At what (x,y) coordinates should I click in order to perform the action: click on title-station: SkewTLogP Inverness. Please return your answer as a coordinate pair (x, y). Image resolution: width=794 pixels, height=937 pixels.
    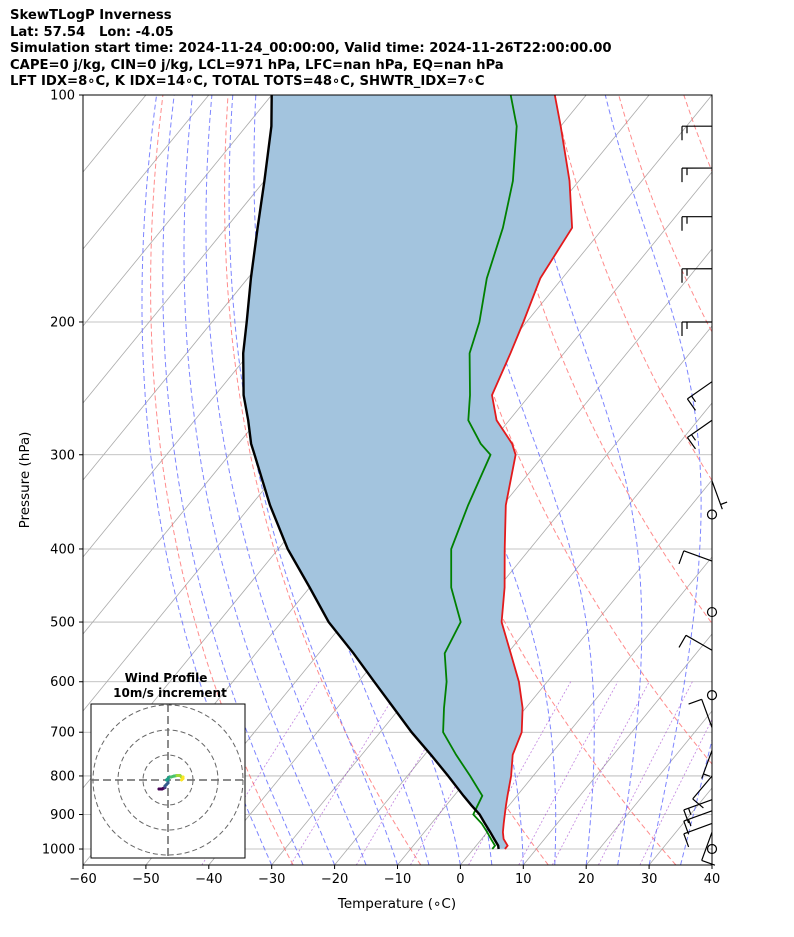
    Looking at the image, I should click on (91, 15).